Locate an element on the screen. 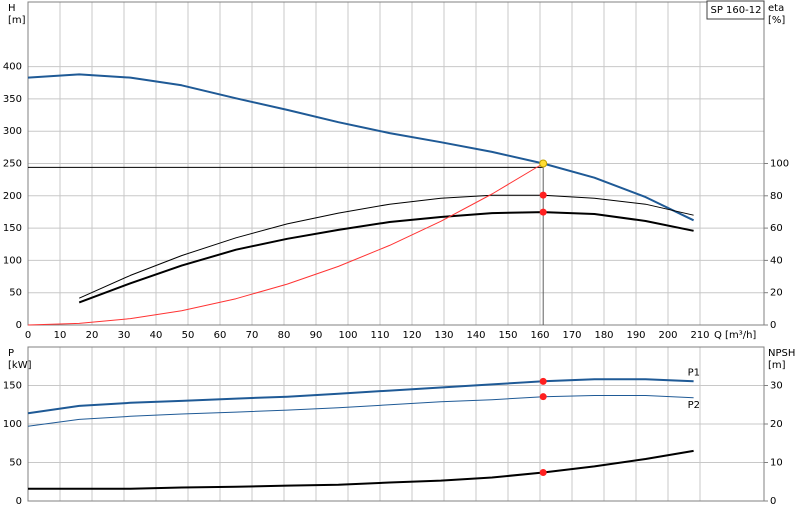  x-tick-label: 110 is located at coordinates (379, 335).